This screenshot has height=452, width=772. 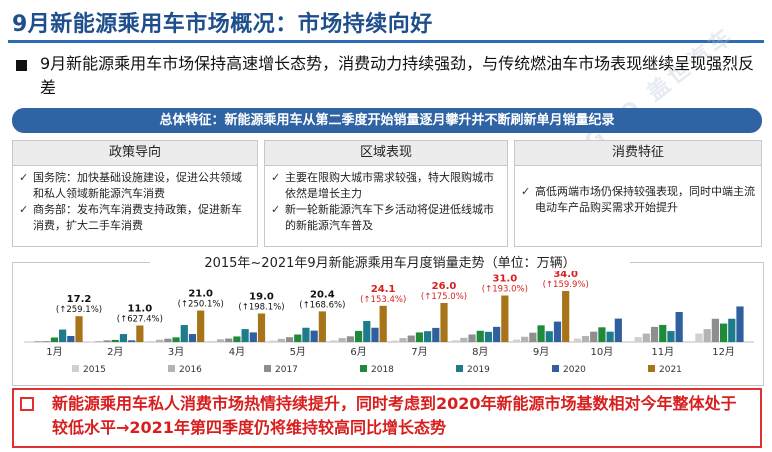 I want to click on value-label: 20.4, so click(x=322, y=294).